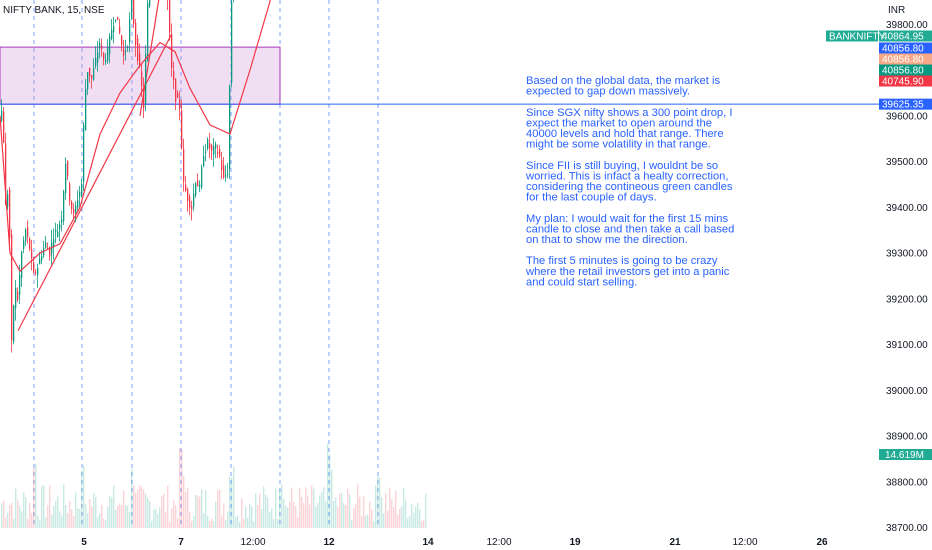 The width and height of the screenshot is (932, 550). I want to click on x-tick-label: 19, so click(575, 542).